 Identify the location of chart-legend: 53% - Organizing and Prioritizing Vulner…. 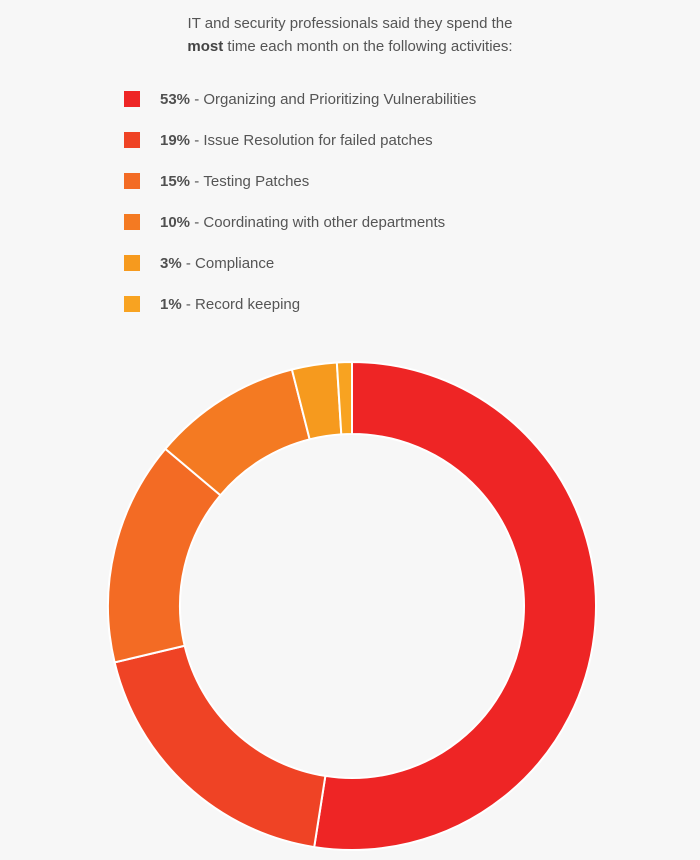
(300, 211).